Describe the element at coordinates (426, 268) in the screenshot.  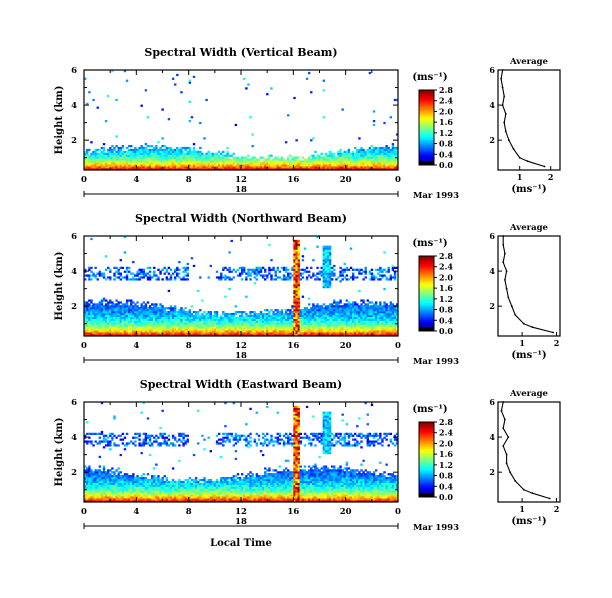
I see `colorbar-step` at that location.